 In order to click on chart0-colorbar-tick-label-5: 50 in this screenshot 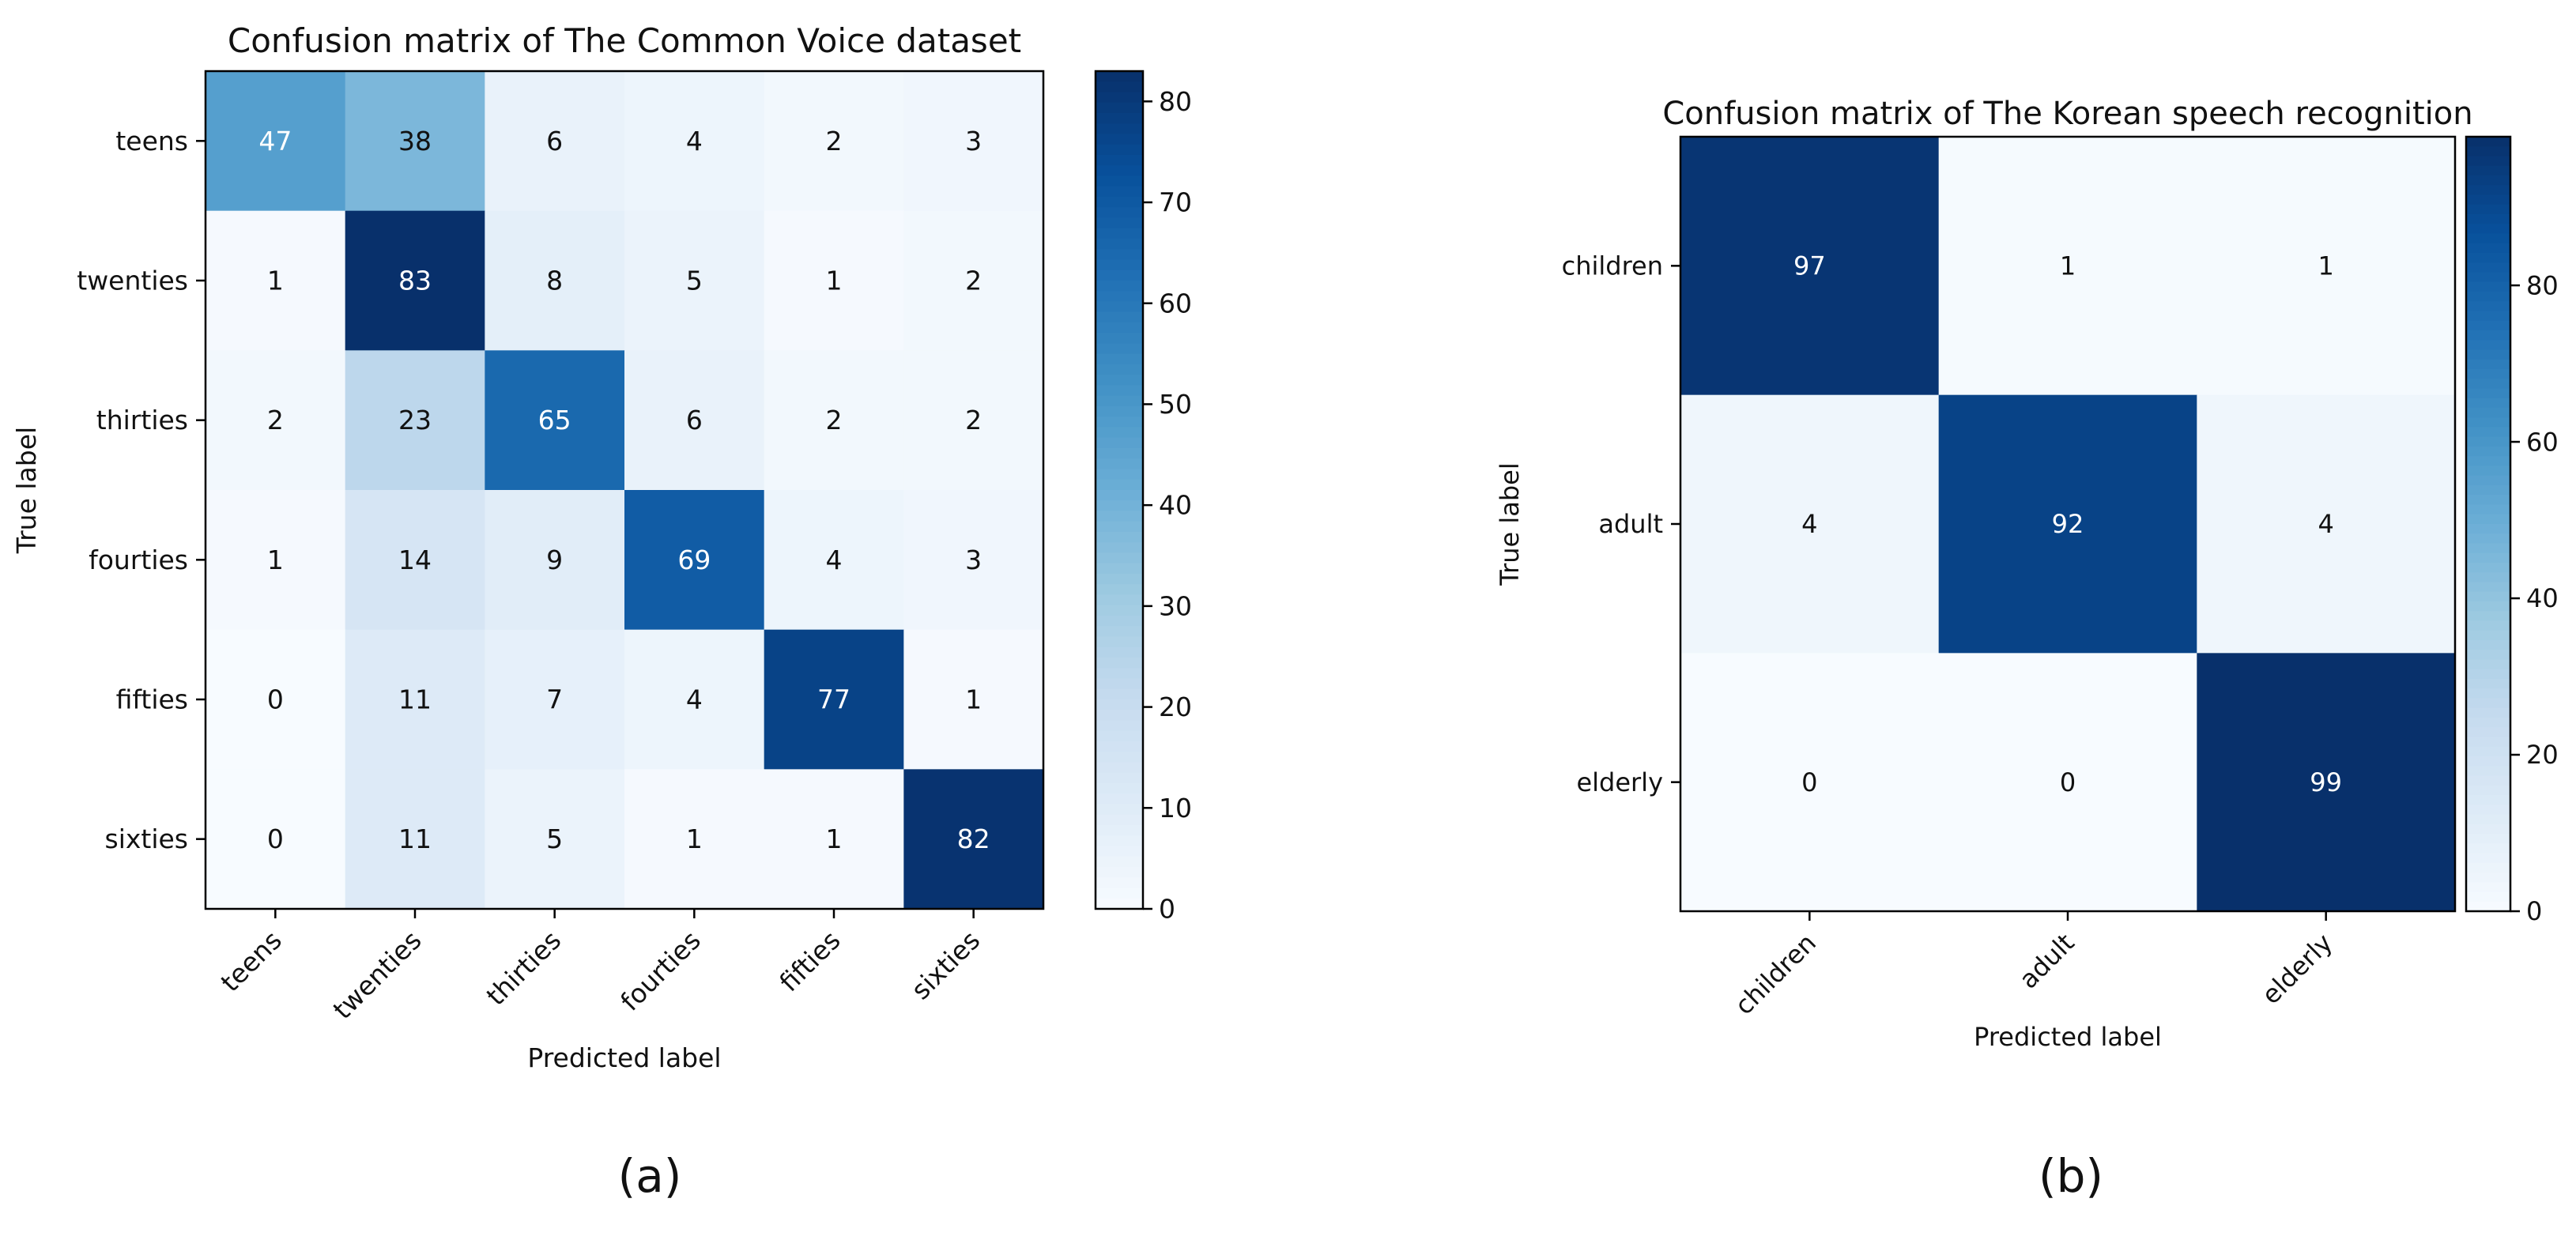, I will do `click(1175, 404)`.